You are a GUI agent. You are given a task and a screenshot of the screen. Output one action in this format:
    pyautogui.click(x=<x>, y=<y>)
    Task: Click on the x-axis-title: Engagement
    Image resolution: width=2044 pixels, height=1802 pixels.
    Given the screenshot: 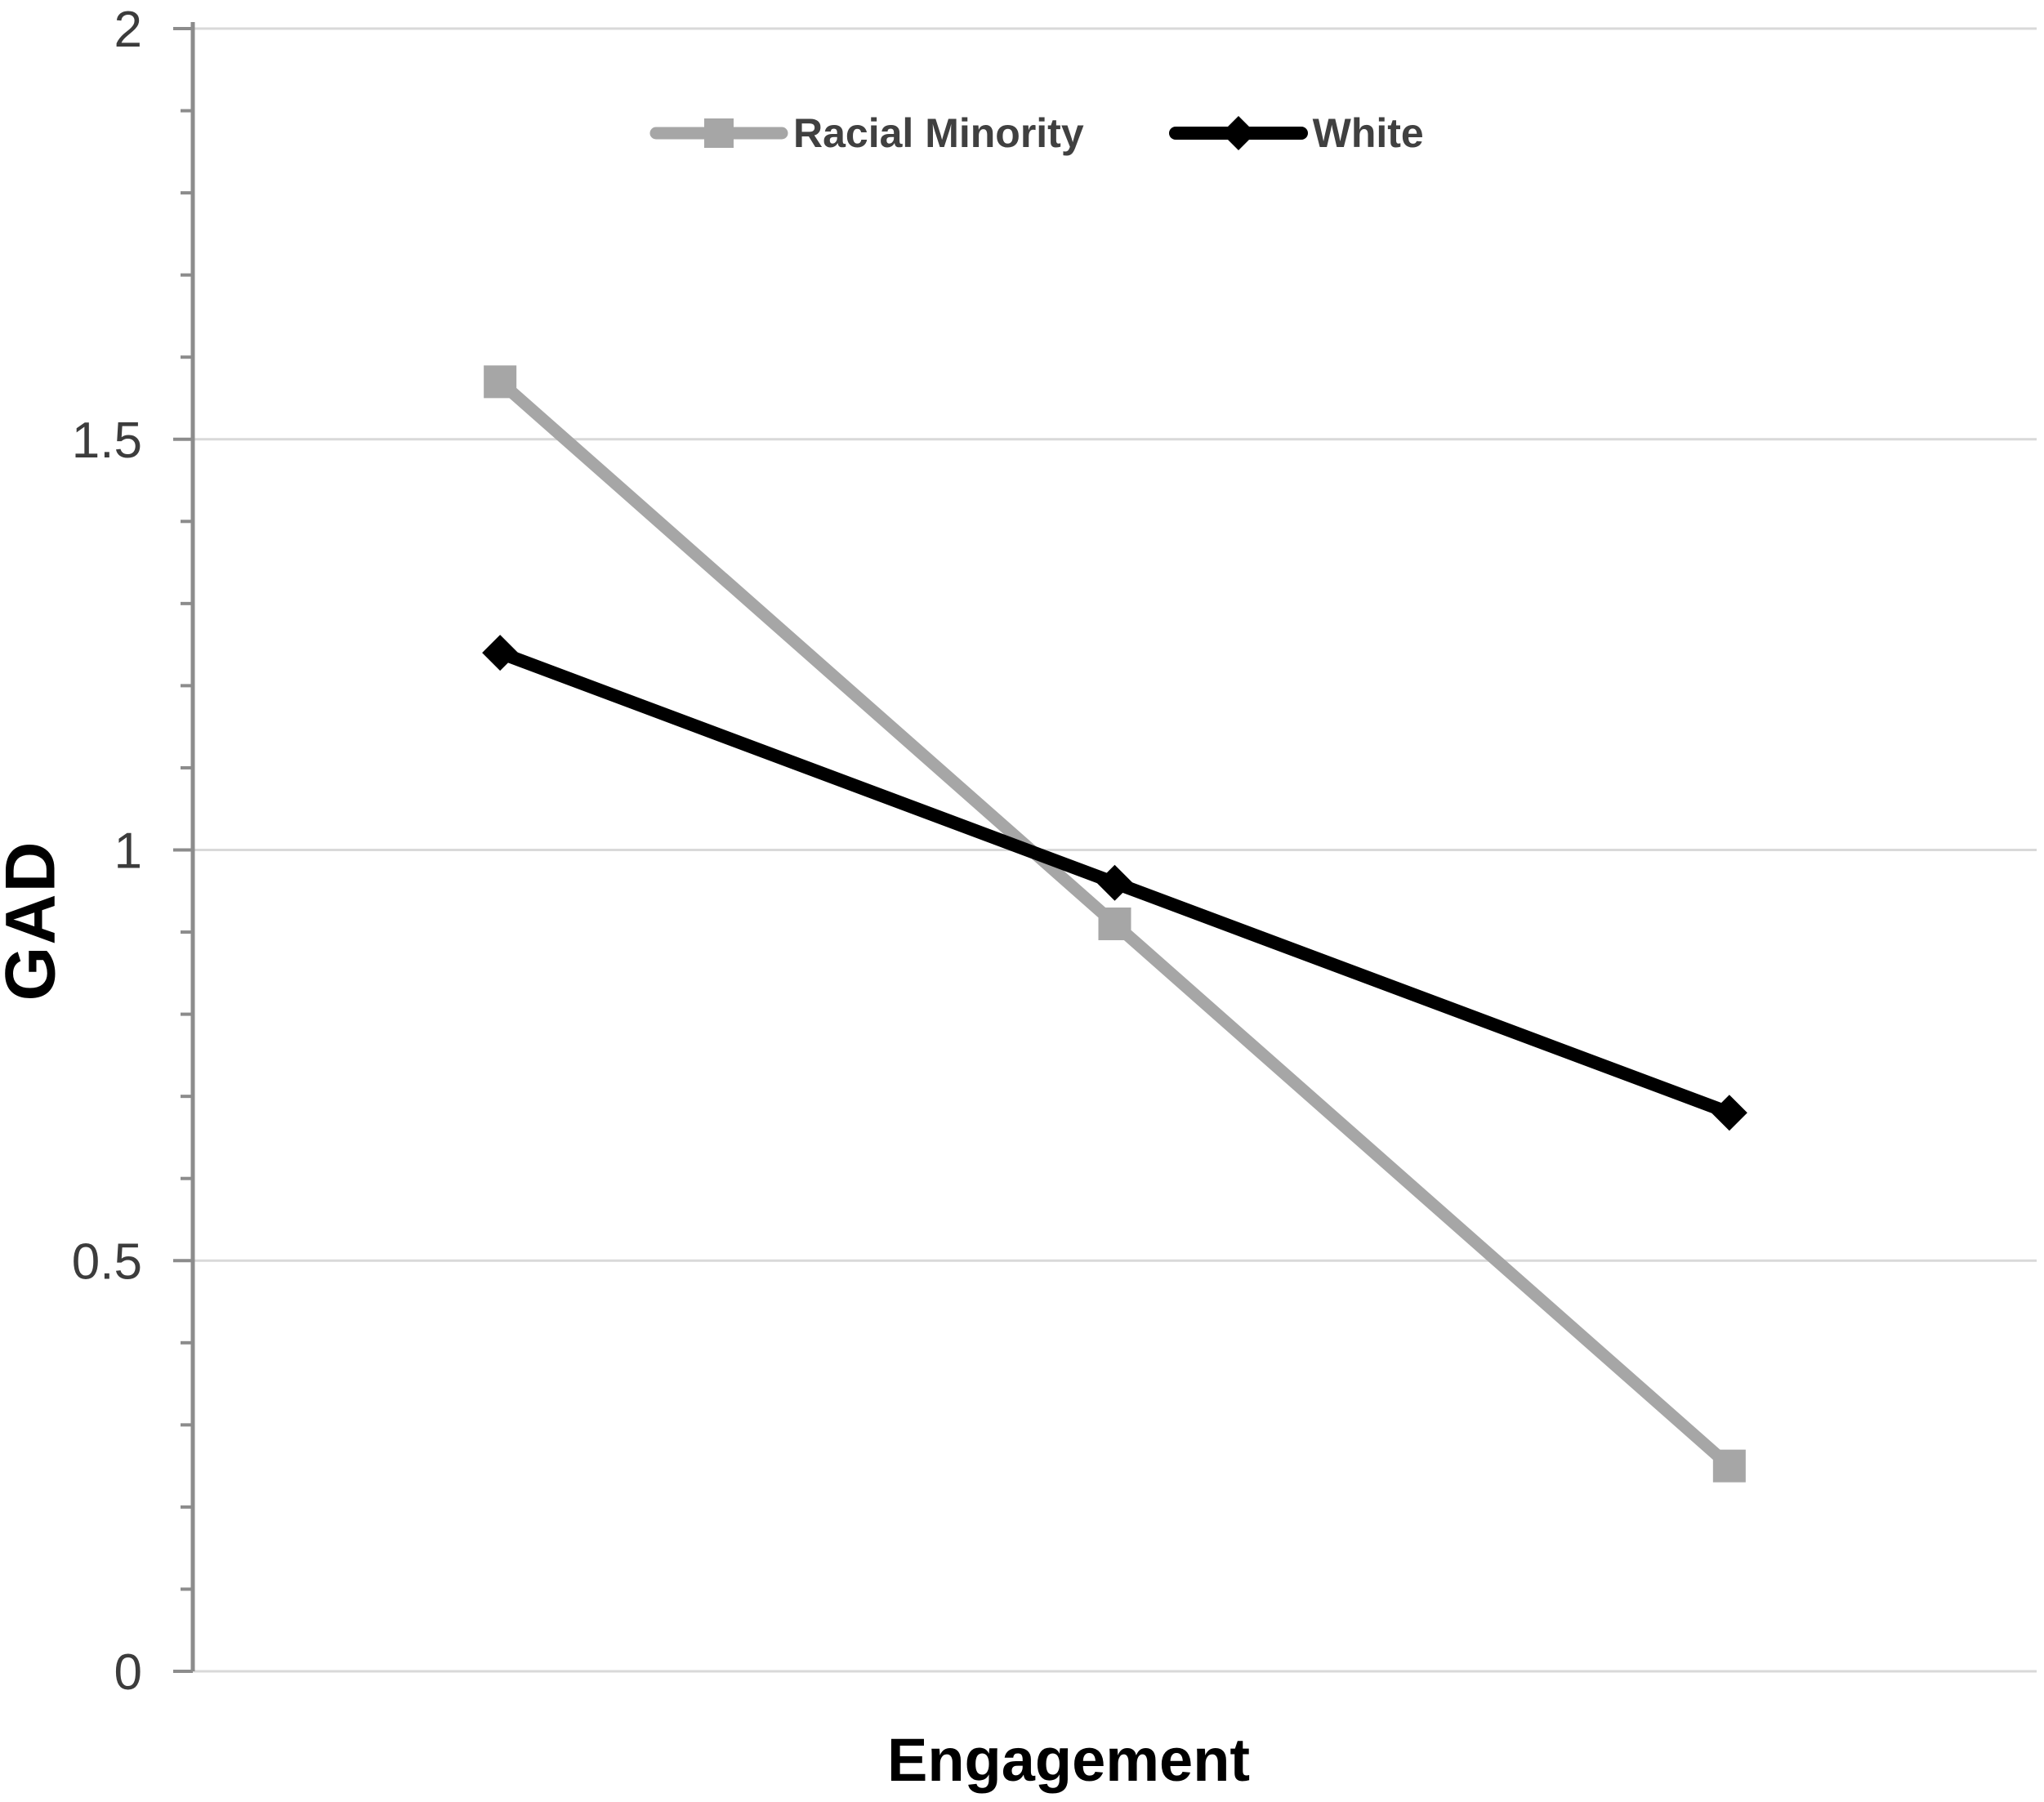 What is the action you would take?
    pyautogui.click(x=1068, y=1760)
    